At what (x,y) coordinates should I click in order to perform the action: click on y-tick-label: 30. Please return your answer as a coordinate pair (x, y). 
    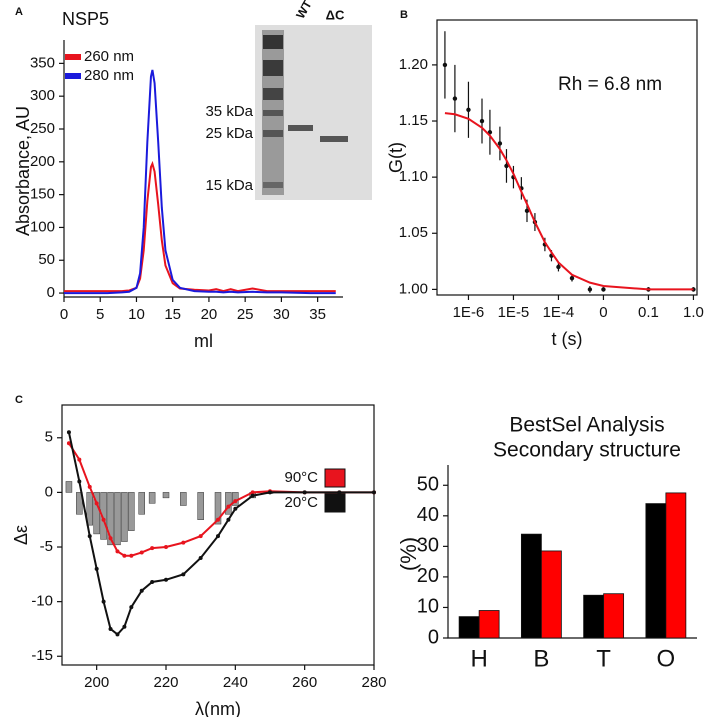
    Looking at the image, I should click on (428, 546).